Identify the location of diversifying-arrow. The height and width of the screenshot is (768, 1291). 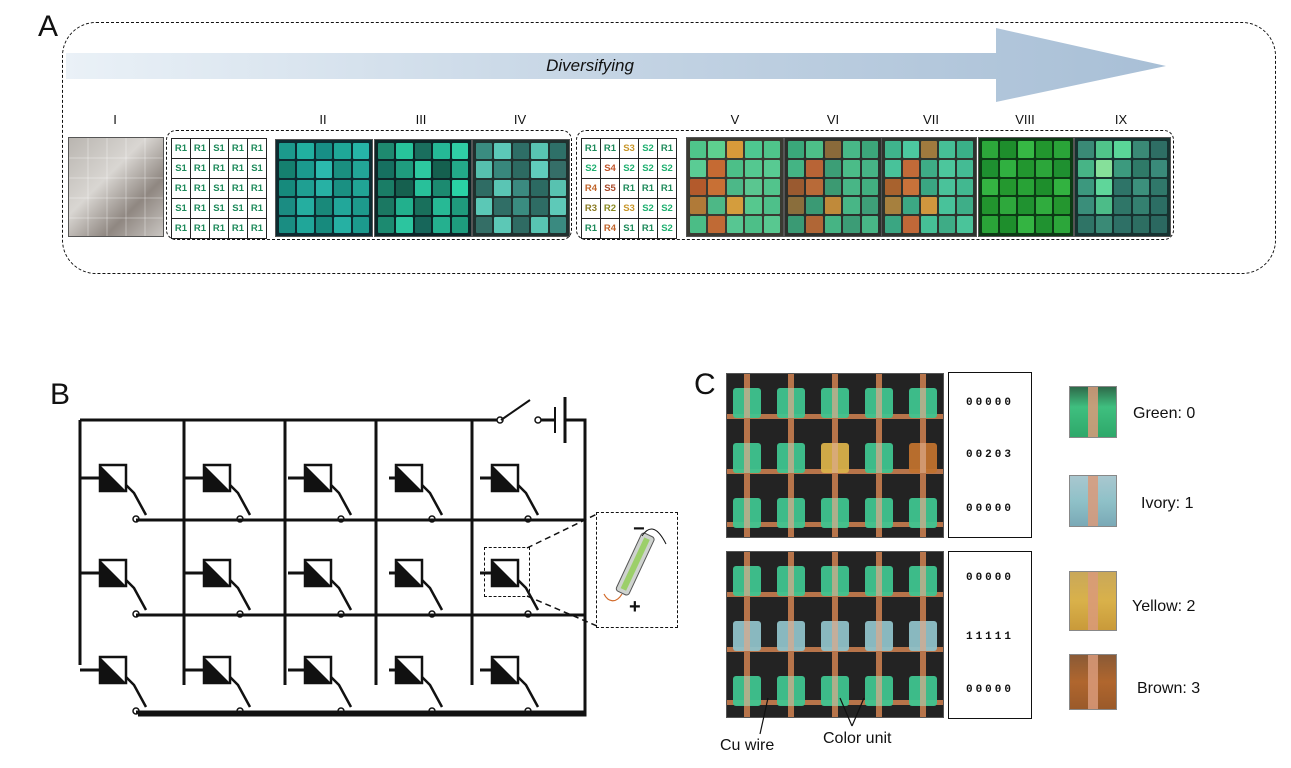
(616, 65).